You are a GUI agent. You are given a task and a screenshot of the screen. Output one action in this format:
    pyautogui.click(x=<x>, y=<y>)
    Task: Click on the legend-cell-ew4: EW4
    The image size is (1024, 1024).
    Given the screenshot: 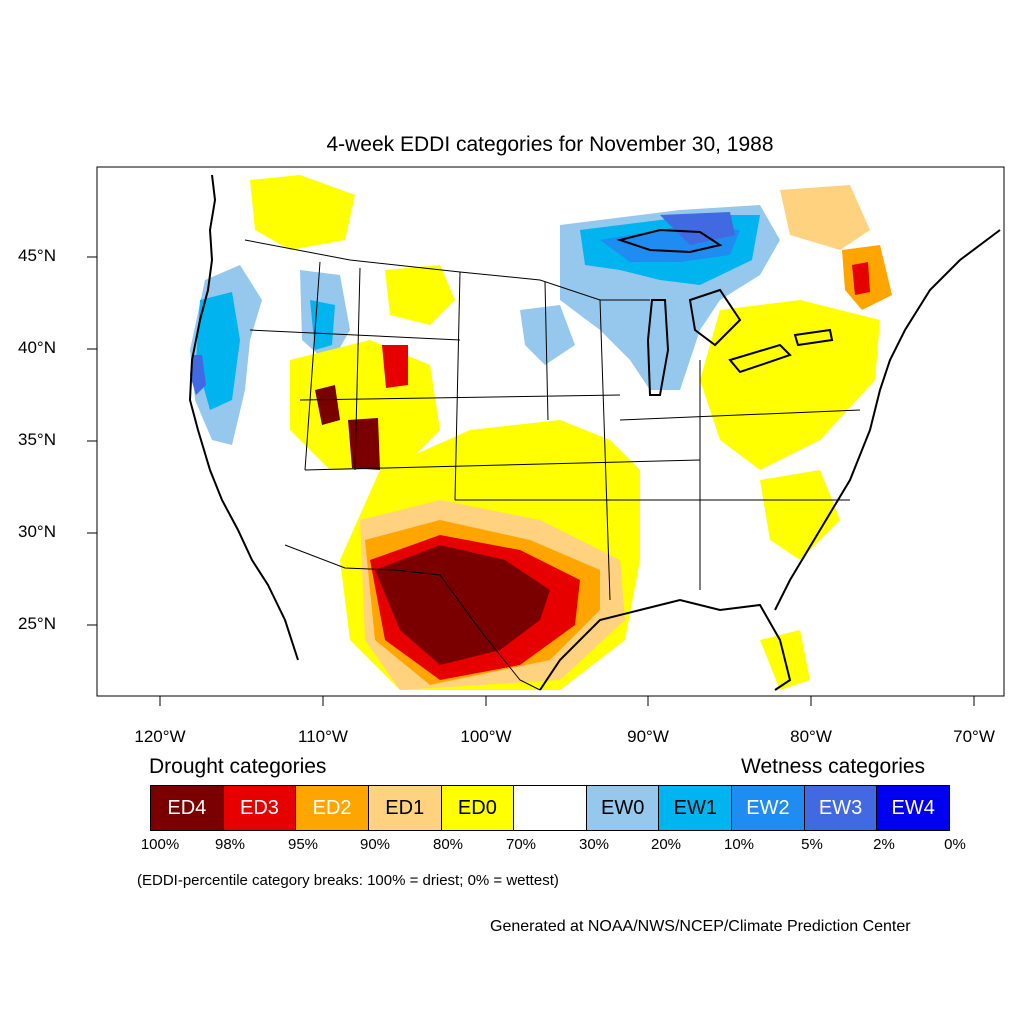 What is the action you would take?
    pyautogui.click(x=913, y=808)
    